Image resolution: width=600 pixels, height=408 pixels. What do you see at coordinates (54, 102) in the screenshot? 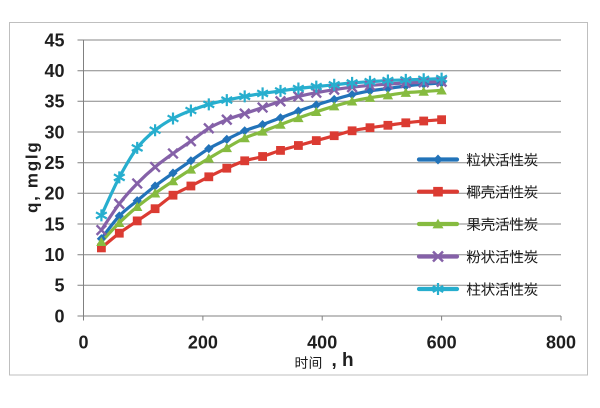
I see `svg-text: 35` at bounding box center [54, 102].